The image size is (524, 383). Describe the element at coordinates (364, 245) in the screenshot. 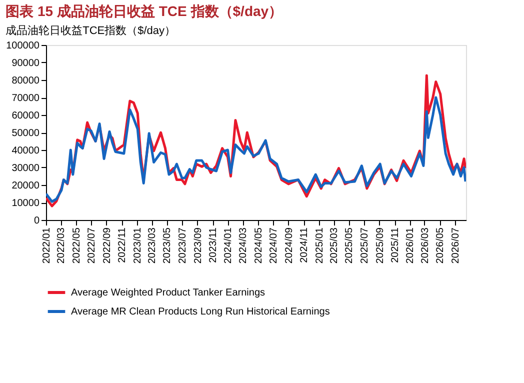

I see `x-tick-label: 2025/07` at that location.